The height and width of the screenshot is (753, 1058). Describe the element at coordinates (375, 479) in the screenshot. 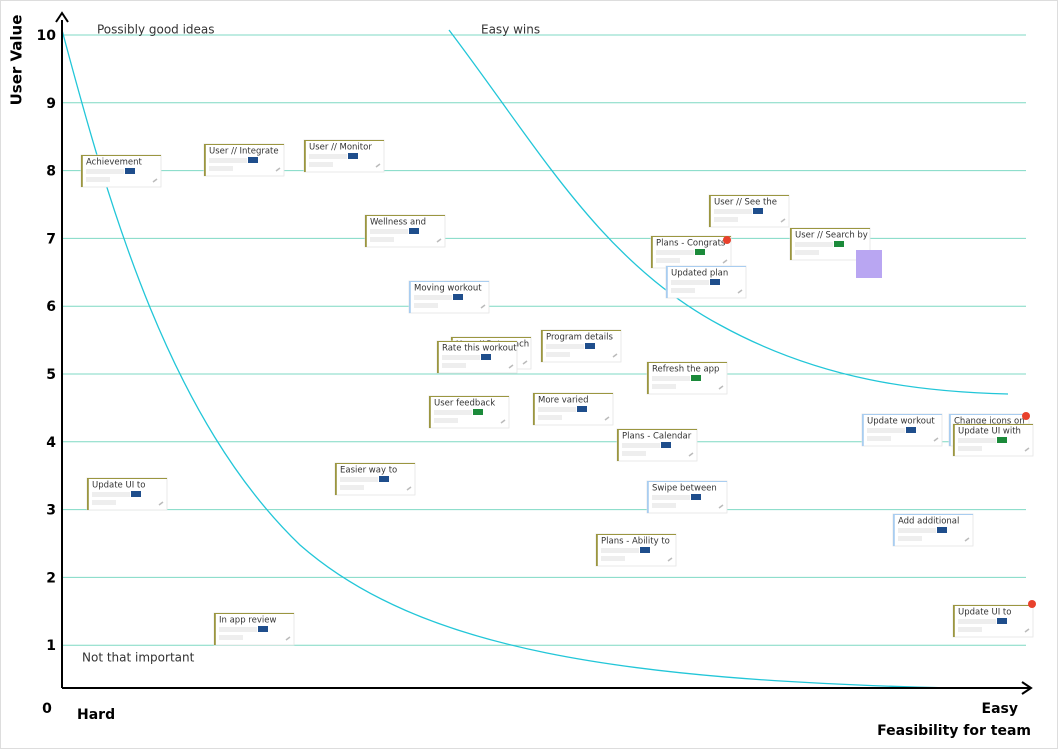

I see `card: Easier way to` at that location.